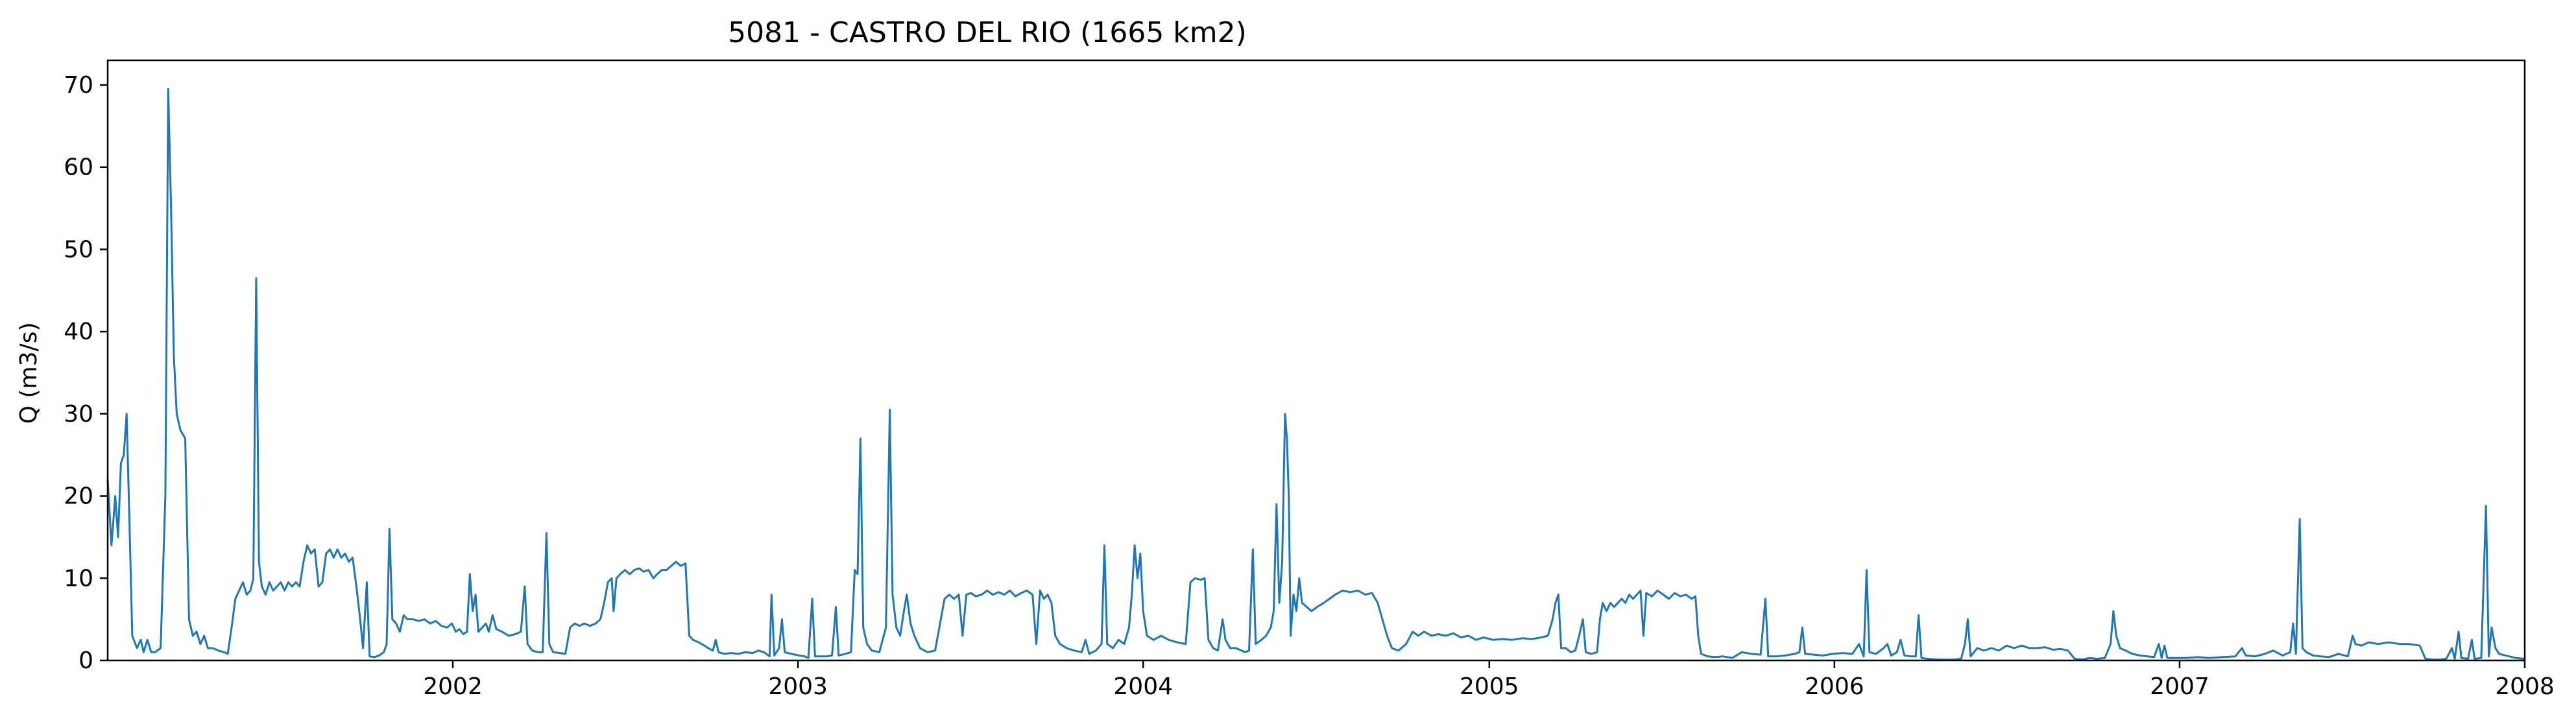 The width and height of the screenshot is (2576, 724). I want to click on x-tick-label-5: 2007, so click(2179, 686).